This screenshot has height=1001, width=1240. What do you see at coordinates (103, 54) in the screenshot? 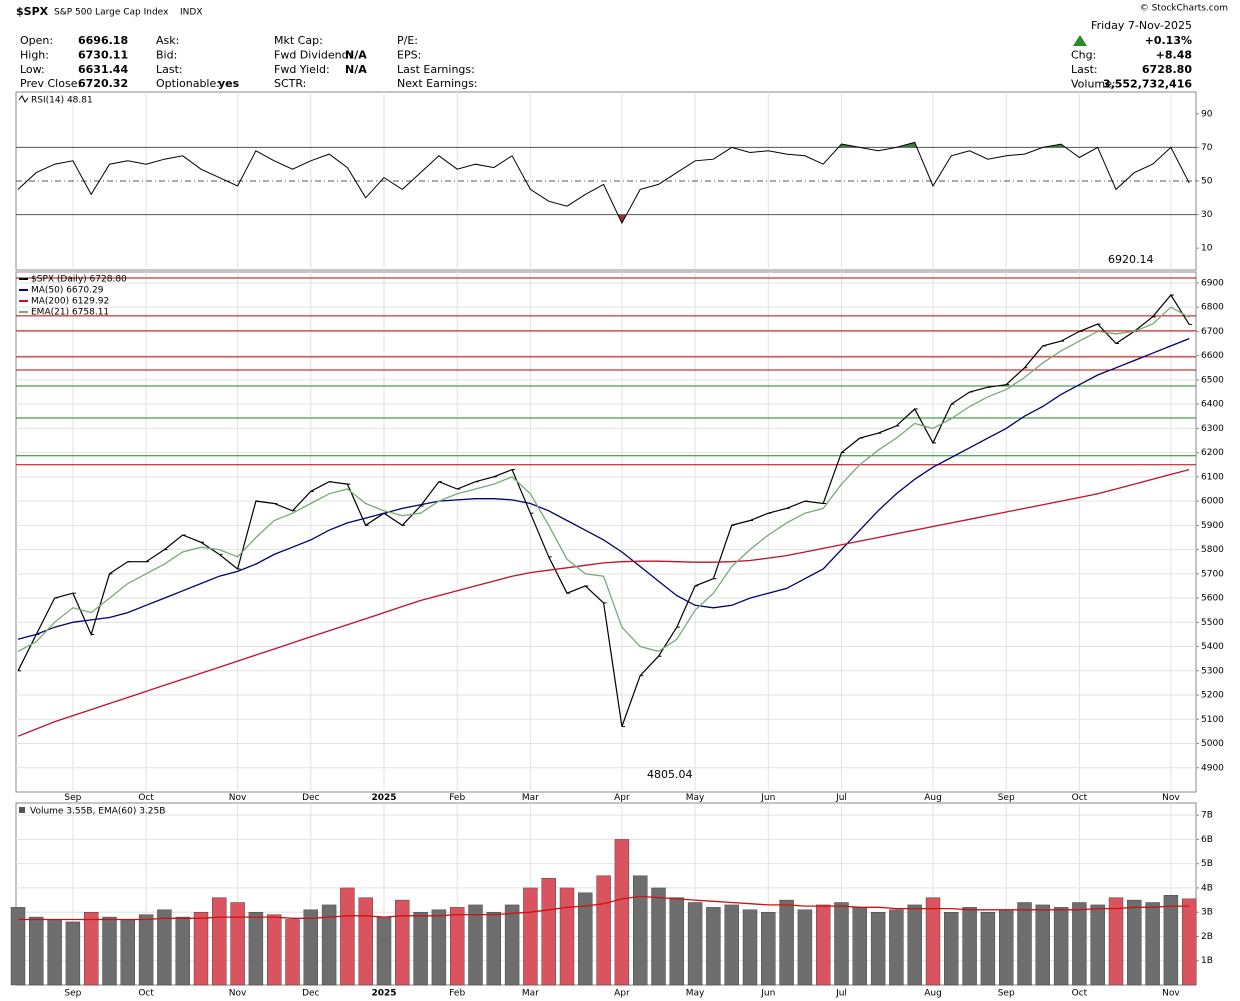
I see `quote-value: 6730.11` at bounding box center [103, 54].